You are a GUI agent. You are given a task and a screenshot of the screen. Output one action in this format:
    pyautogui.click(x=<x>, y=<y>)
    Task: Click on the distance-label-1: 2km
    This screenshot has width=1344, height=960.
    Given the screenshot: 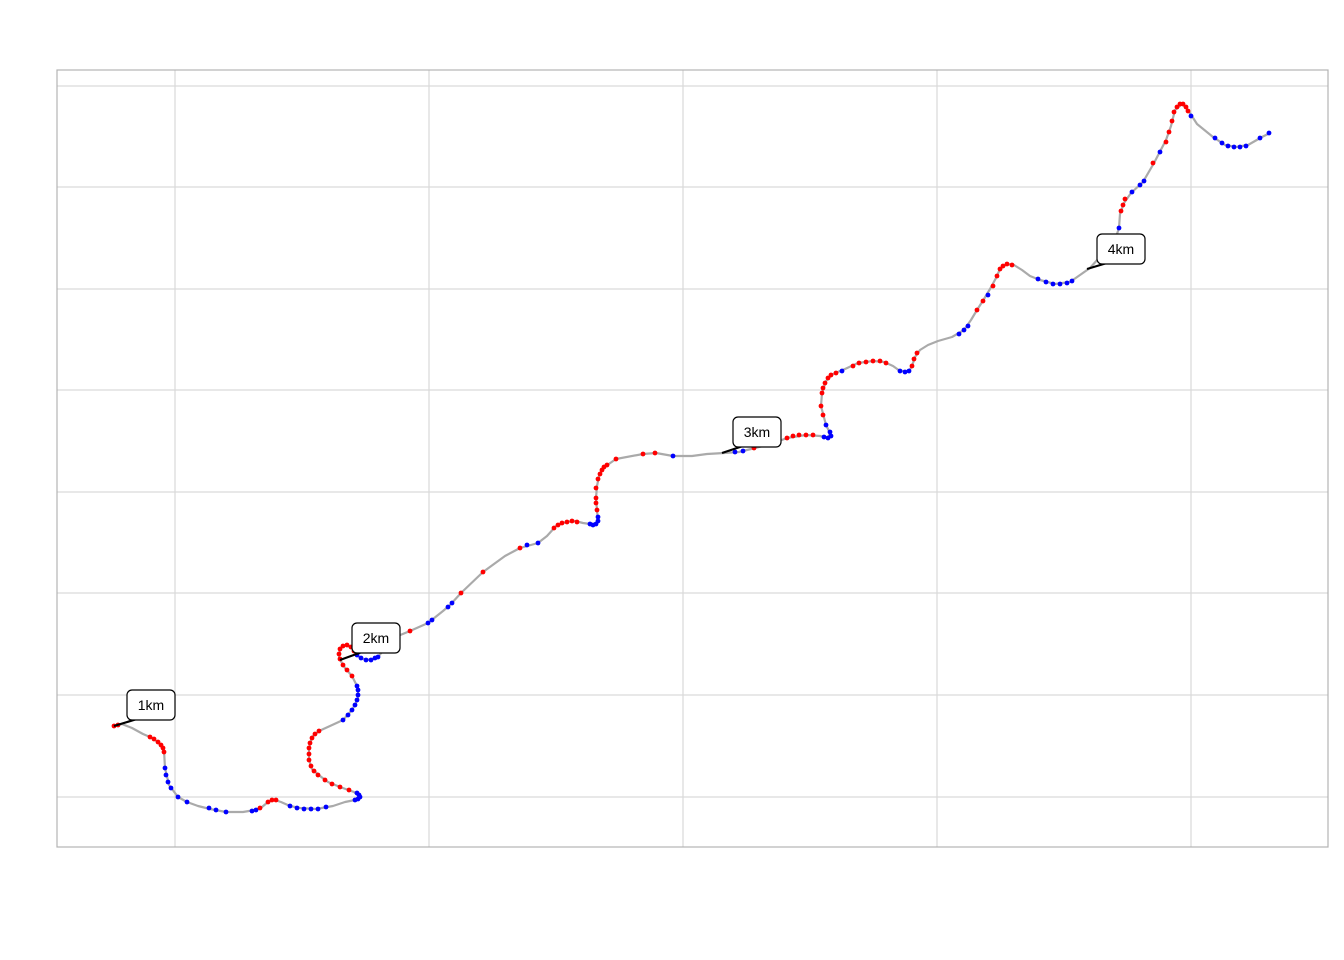 What is the action you would take?
    pyautogui.click(x=370, y=642)
    